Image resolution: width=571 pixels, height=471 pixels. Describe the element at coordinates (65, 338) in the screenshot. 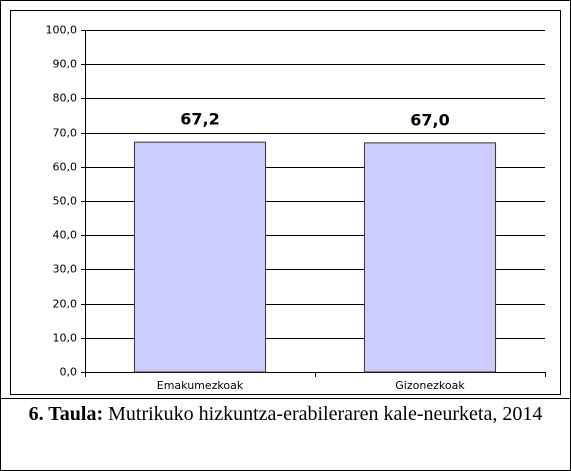

I see `y-tick-label: 10,0` at that location.